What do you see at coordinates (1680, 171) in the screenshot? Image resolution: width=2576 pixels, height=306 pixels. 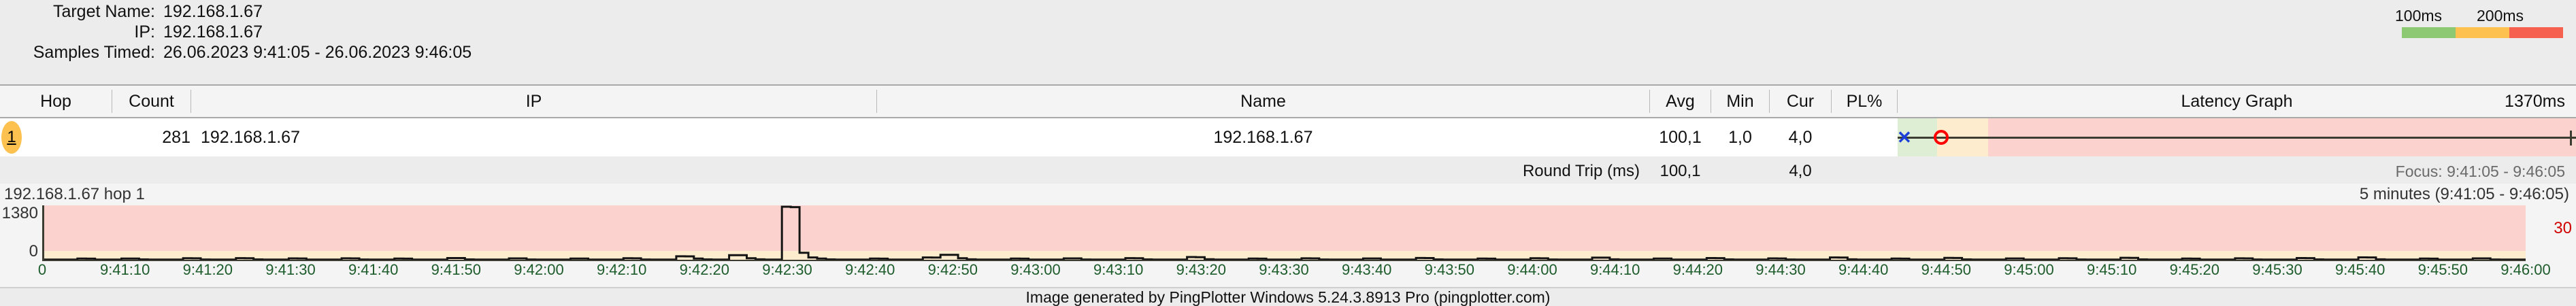 I see `round-trip-avg: 100,1` at bounding box center [1680, 171].